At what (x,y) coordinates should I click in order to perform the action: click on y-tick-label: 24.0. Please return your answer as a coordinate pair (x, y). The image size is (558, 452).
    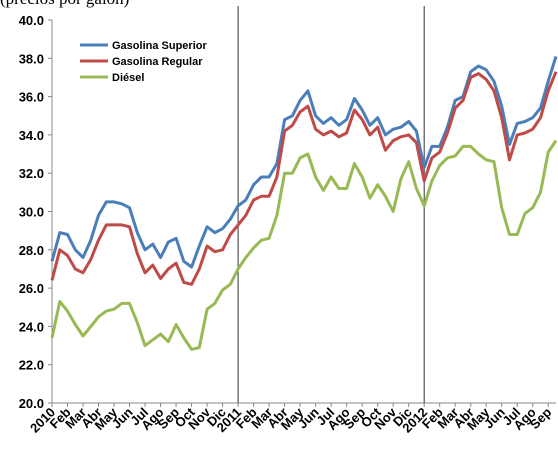
    Looking at the image, I should click on (31, 326).